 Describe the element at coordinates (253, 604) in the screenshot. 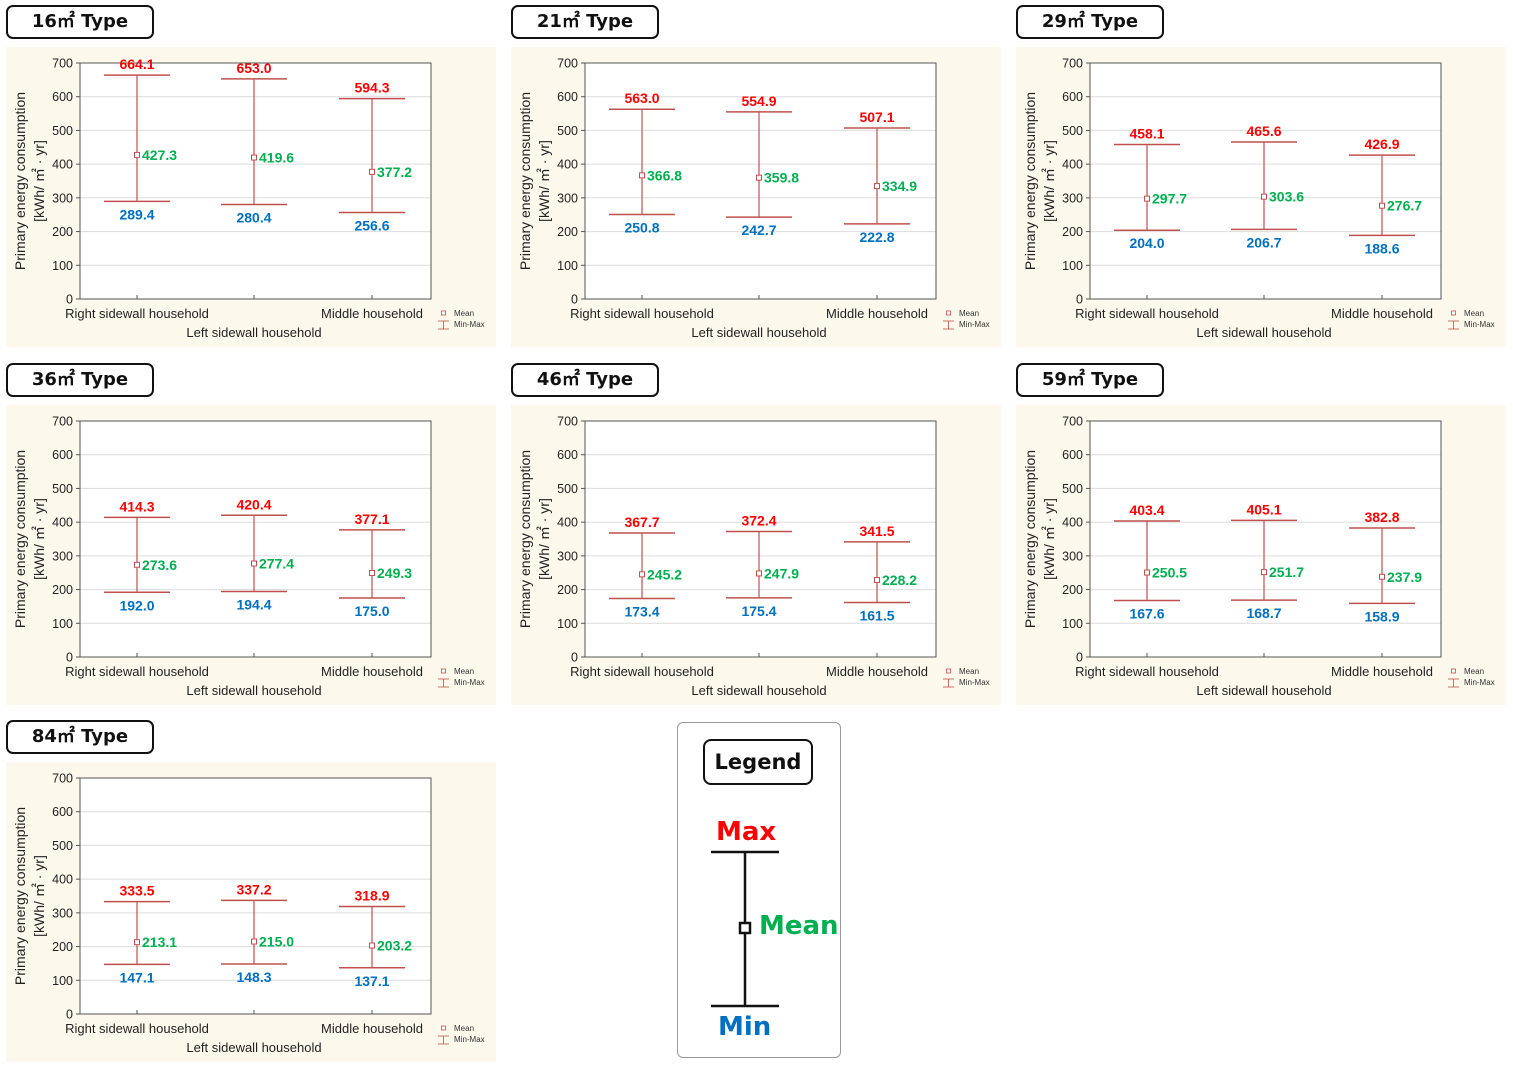

I see `min-value-label: 194.4` at that location.